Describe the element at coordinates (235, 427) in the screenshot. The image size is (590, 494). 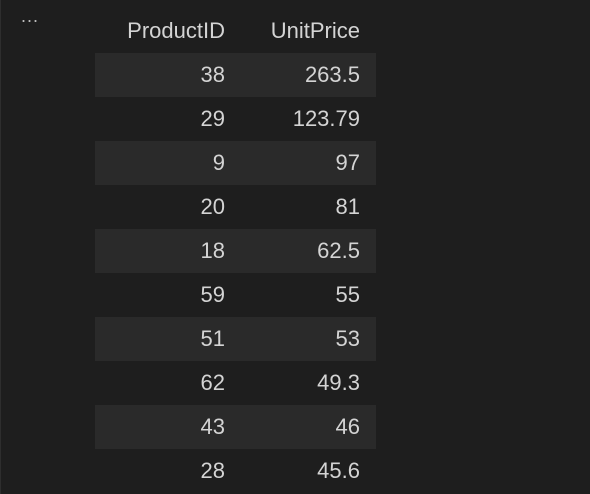
I see `table-row: 43 46` at that location.